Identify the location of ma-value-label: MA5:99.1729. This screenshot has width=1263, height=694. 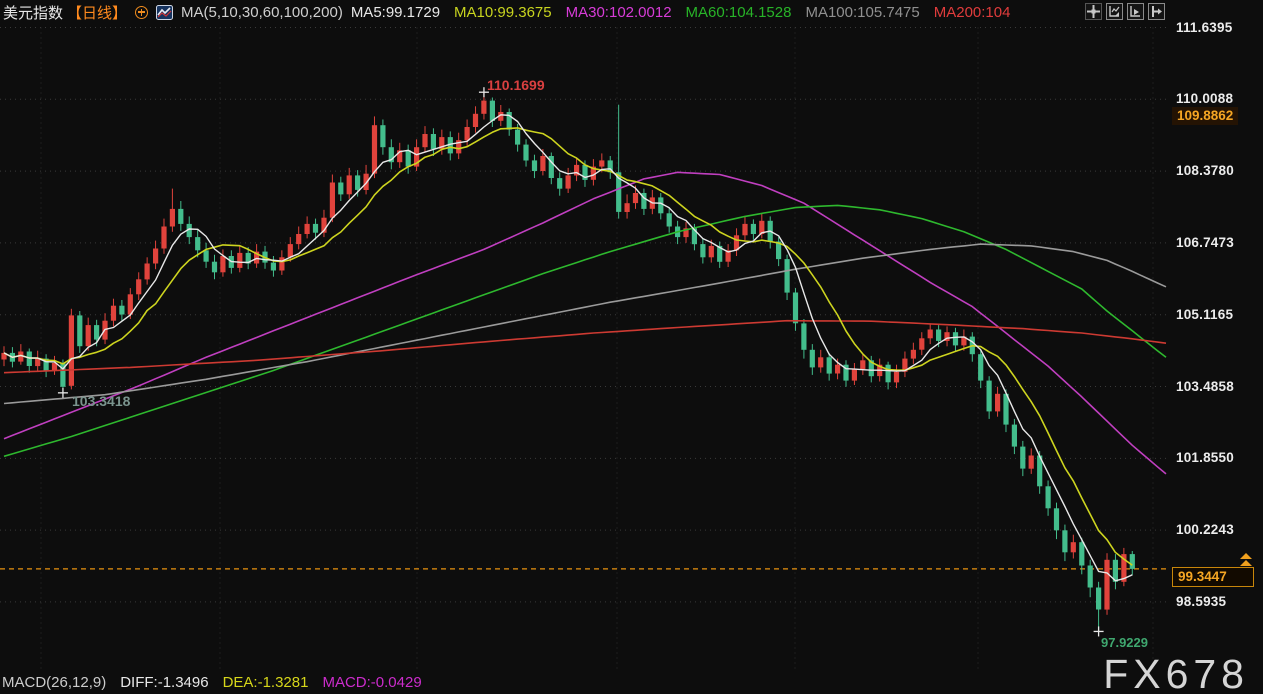
(395, 12).